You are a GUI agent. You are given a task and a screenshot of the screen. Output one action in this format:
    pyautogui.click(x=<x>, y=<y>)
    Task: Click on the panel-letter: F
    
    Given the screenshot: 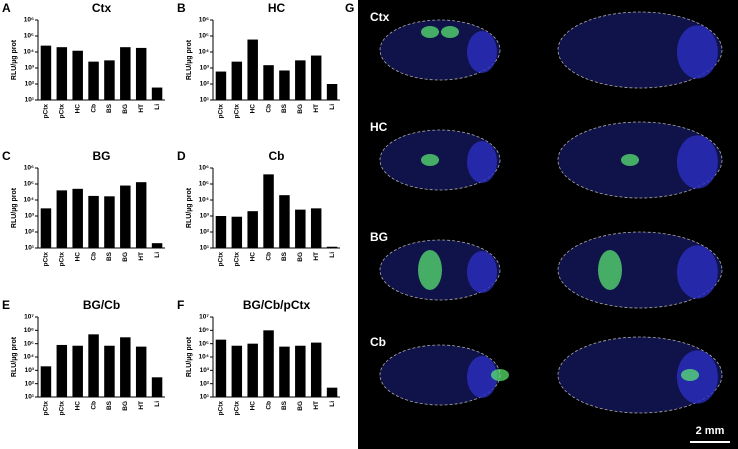 What is the action you would take?
    pyautogui.click(x=180, y=305)
    